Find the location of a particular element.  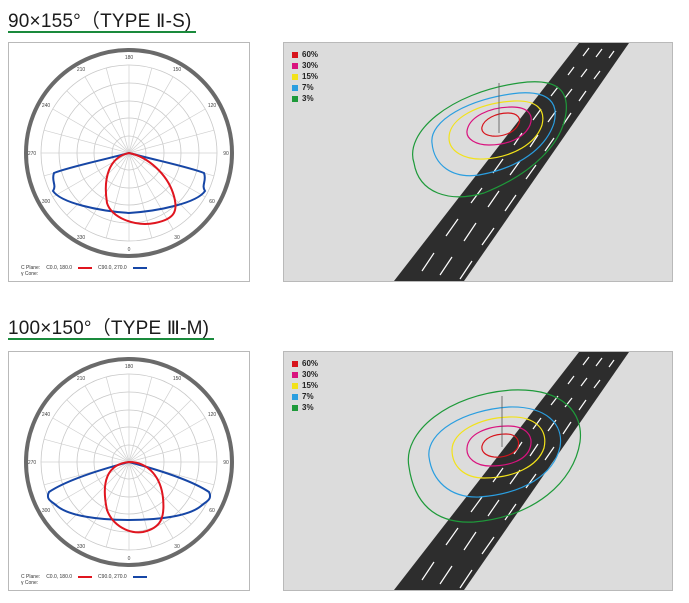

road-surface is located at coordinates (511, 471).